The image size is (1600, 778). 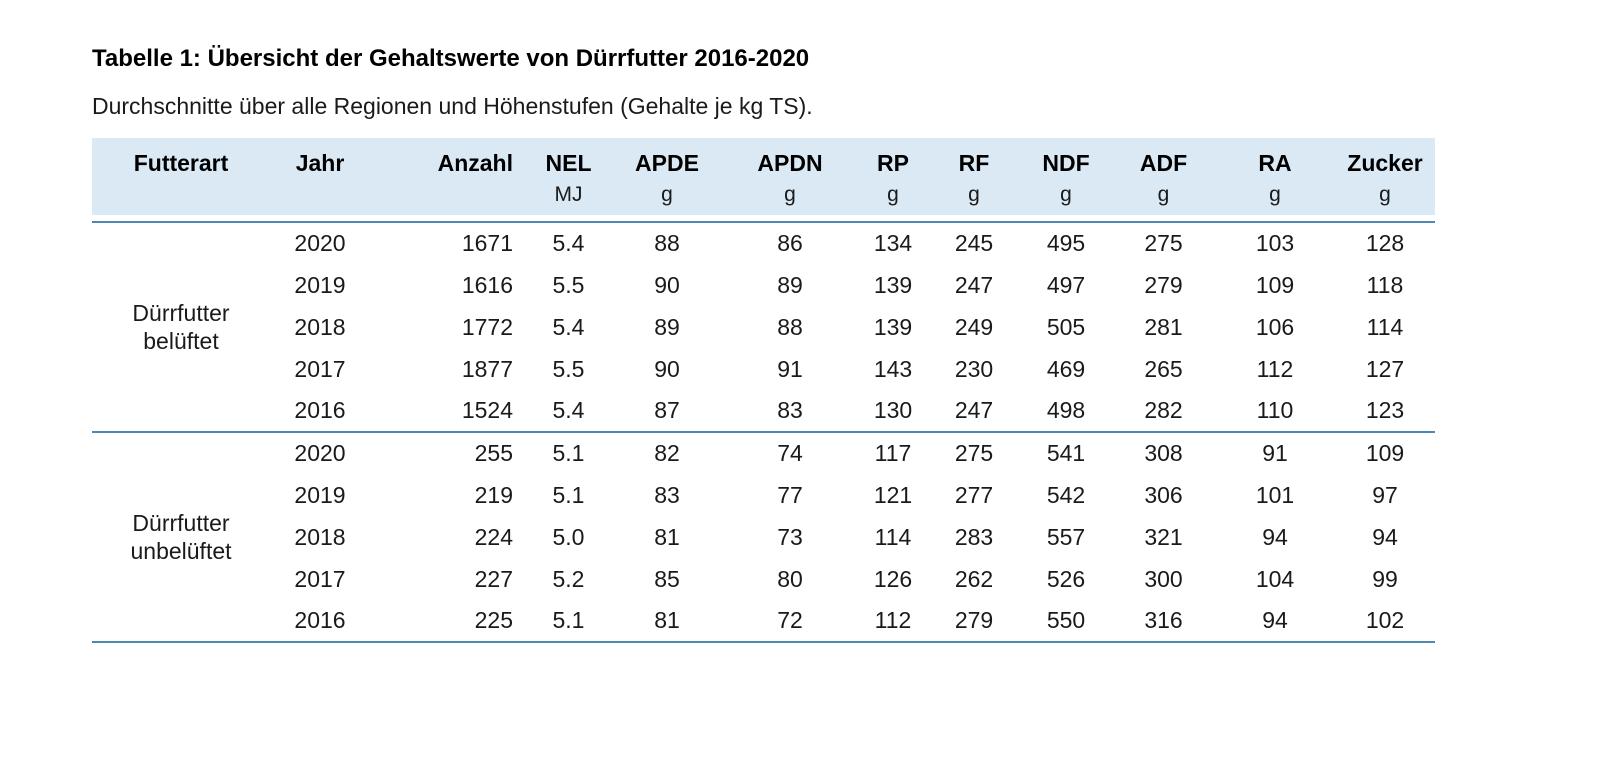 I want to click on cell-anzahl: 224, so click(x=493, y=536).